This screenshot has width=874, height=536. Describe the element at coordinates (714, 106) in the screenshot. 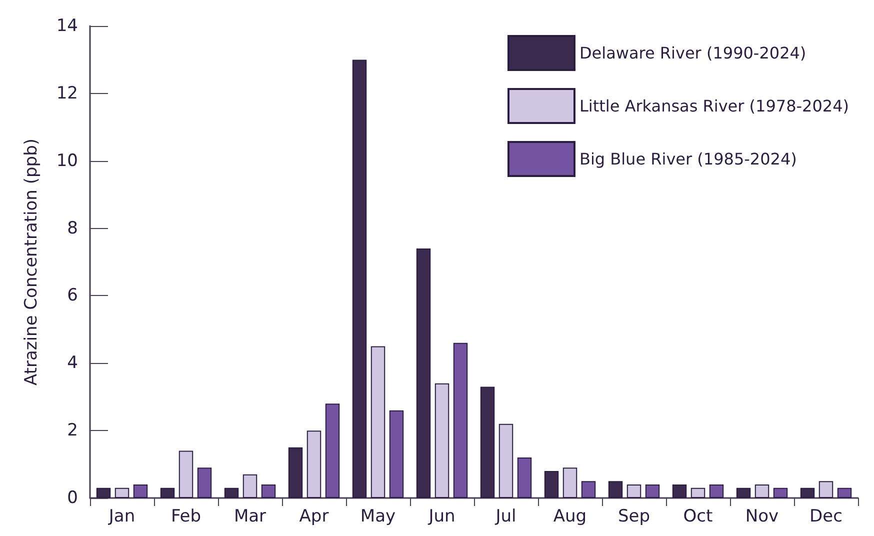

I see `legend-label: Little Arkansas River (1978-2024)` at that location.